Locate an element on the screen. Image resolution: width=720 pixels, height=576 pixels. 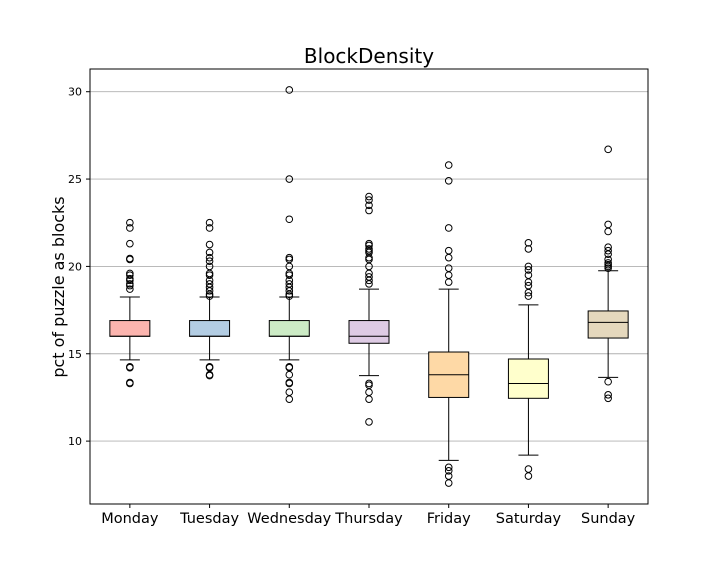
y-axis-ticks: 10 15 20 25 30 is located at coordinates (79, 267).